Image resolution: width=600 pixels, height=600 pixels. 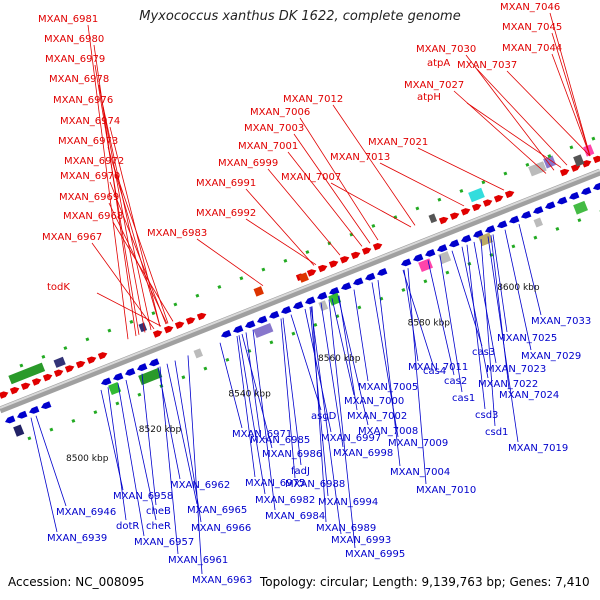 What do you see at coordinates (496, 432) in the screenshot?
I see `bottom-gene-label: csd1` at bounding box center [496, 432].